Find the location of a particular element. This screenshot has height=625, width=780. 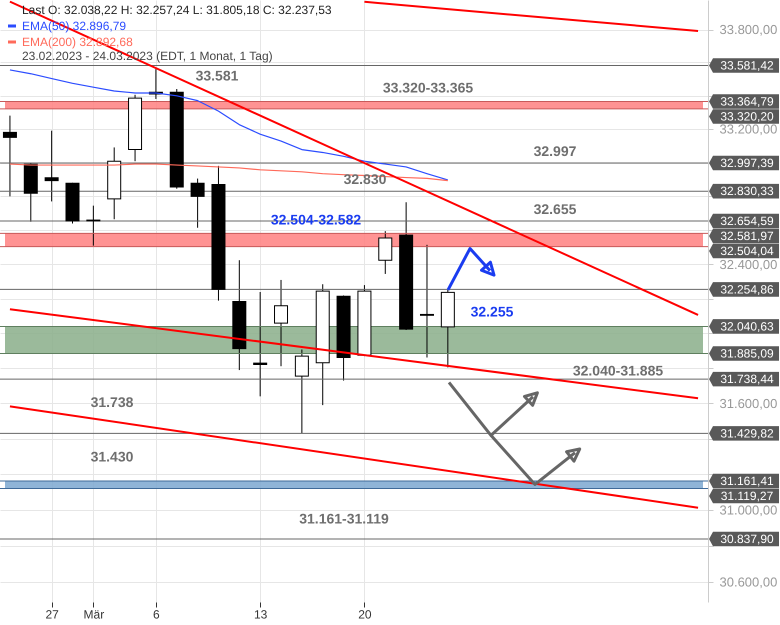

annotation: 31.430 is located at coordinates (112, 456).